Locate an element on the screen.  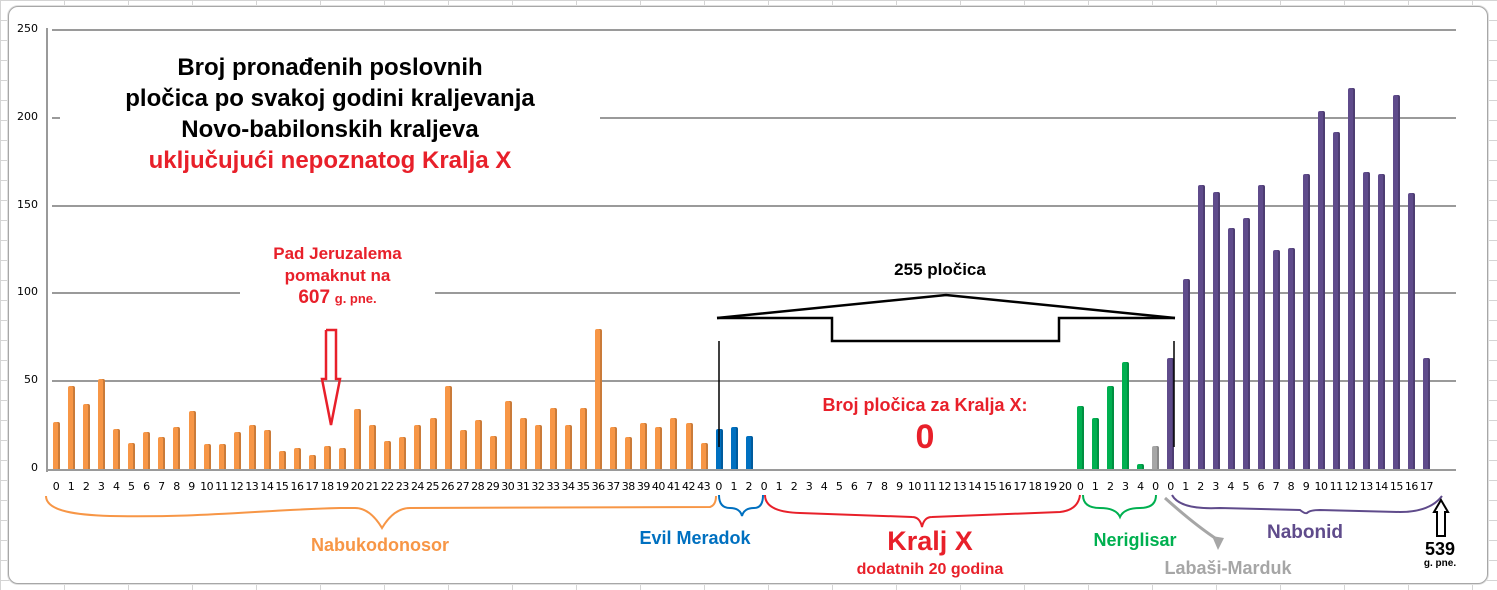
x-tick-label: 35 is located at coordinates (583, 486).